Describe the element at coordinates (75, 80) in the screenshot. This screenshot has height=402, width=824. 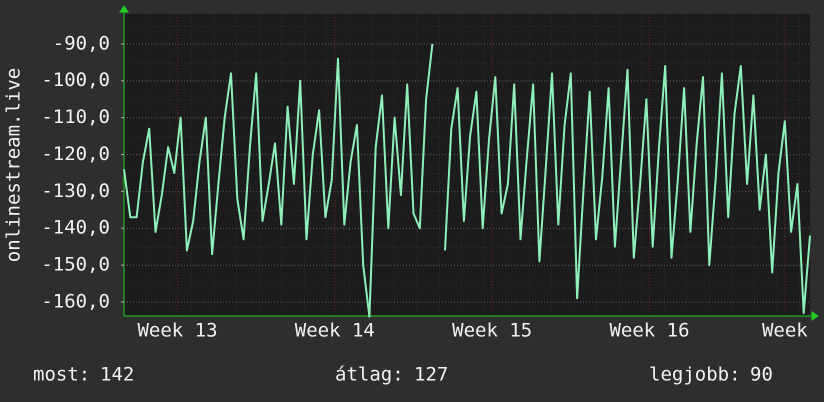
I see `y-tick-label: -100,0` at that location.